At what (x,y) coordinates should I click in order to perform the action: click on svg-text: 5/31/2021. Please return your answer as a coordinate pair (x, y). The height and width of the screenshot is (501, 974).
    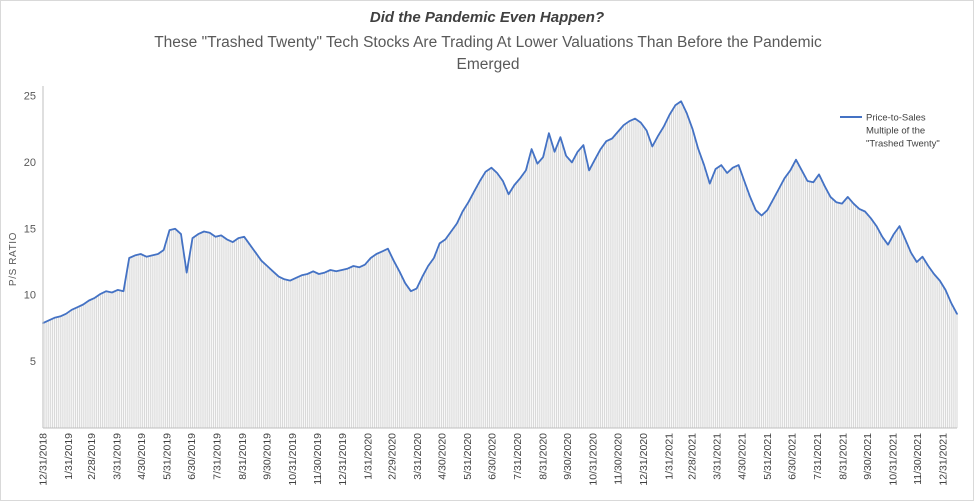
    Looking at the image, I should click on (768, 456).